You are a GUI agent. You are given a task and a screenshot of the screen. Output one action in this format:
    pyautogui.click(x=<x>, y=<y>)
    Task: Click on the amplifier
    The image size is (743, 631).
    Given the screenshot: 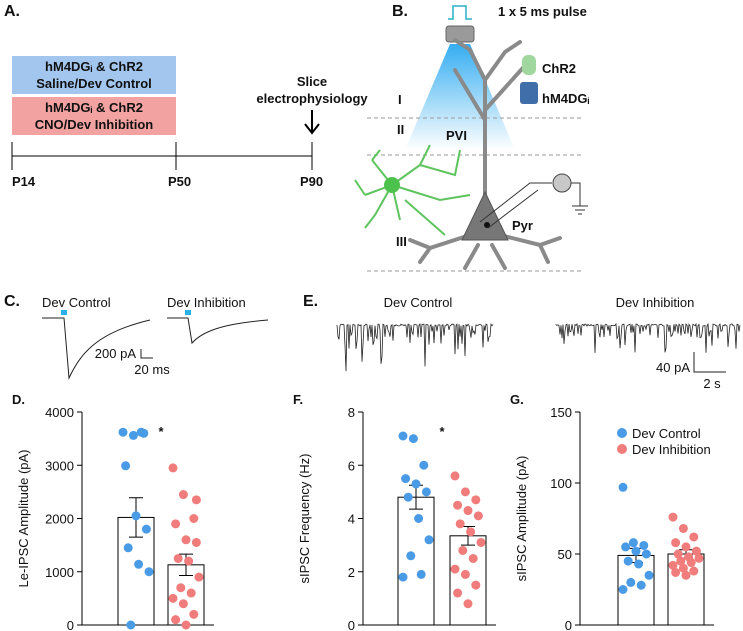 What is the action you would take?
    pyautogui.click(x=562, y=183)
    